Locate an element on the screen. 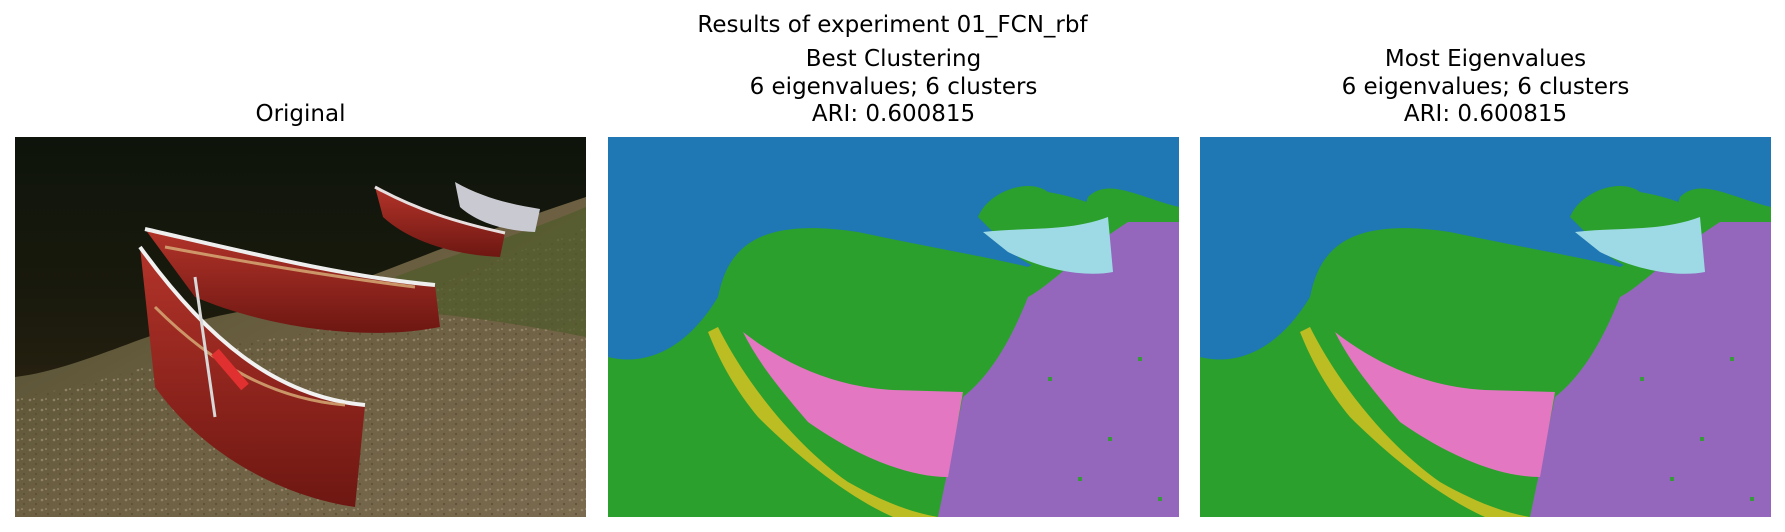  panel-title-line: Original is located at coordinates (300, 114).